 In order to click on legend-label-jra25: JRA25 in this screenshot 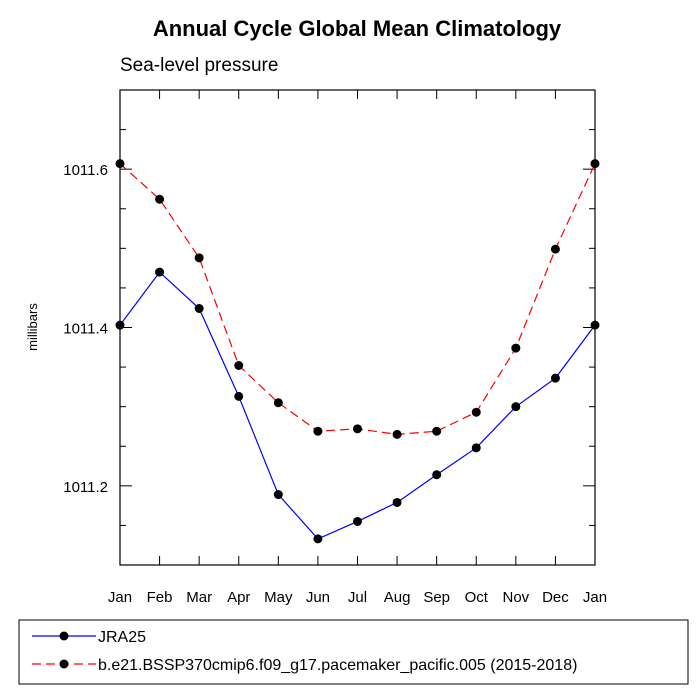, I will do `click(122, 637)`.